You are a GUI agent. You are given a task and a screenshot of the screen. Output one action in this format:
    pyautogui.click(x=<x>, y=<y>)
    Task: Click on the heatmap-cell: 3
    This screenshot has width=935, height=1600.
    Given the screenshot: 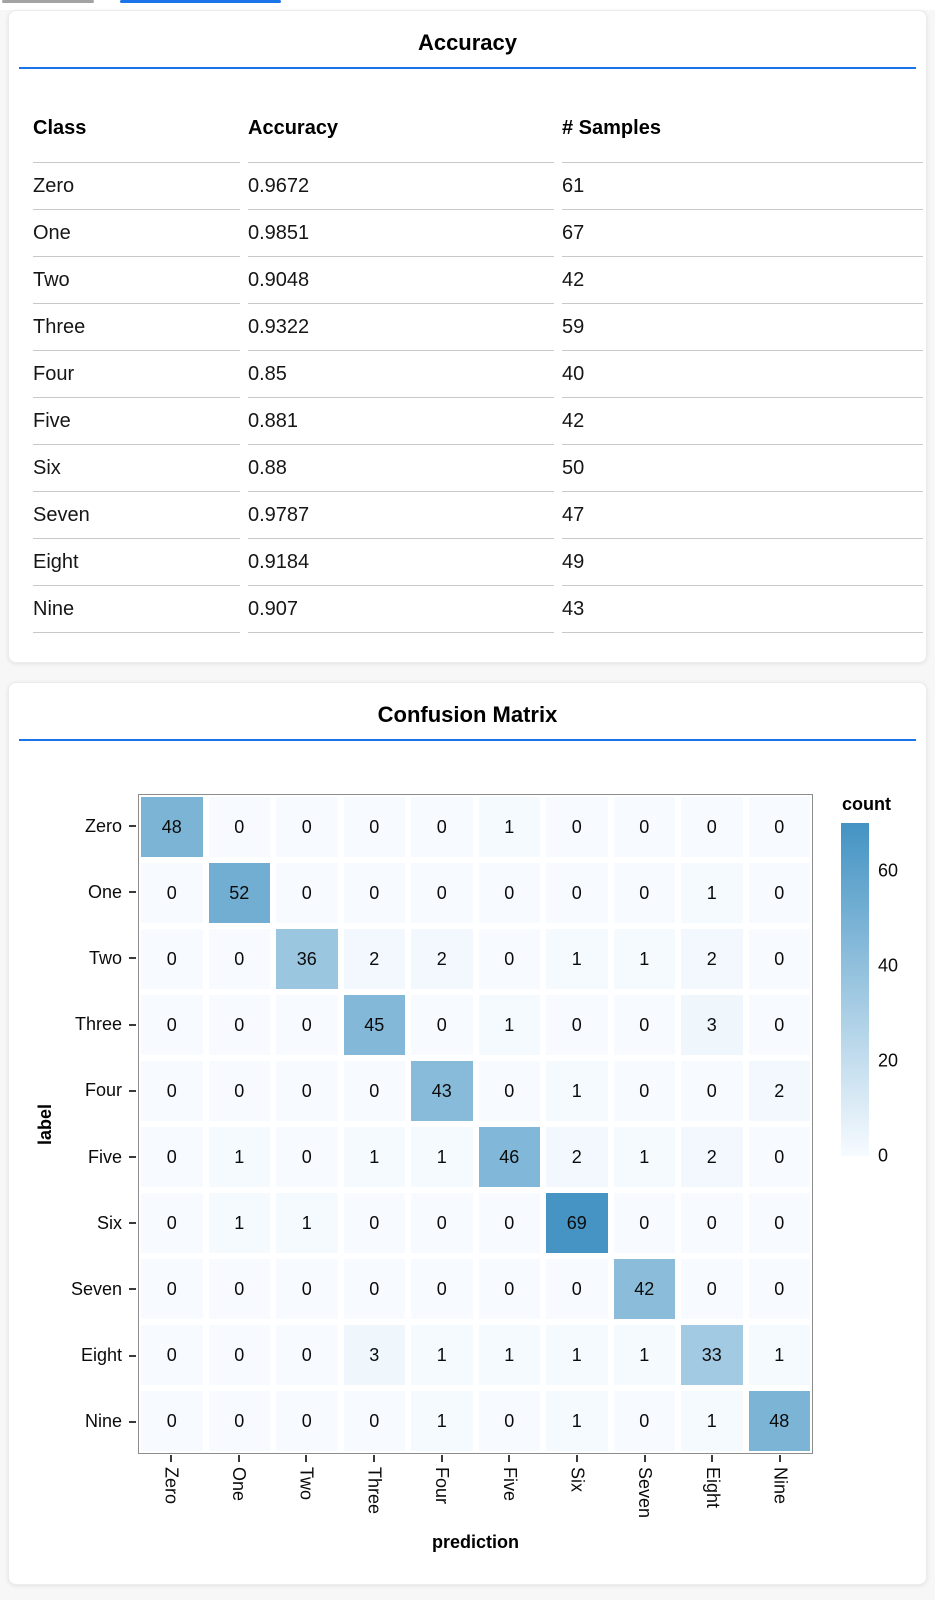 What is the action you would take?
    pyautogui.click(x=374, y=1355)
    